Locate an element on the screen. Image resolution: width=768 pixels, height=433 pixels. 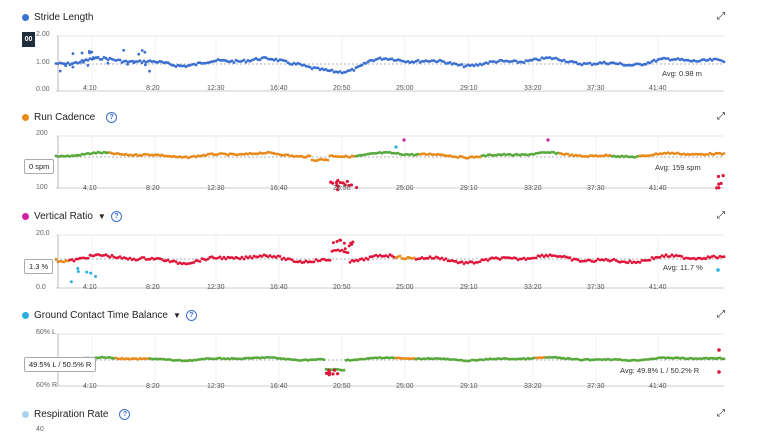
x-tick-label: 37:30 is located at coordinates (596, 287).